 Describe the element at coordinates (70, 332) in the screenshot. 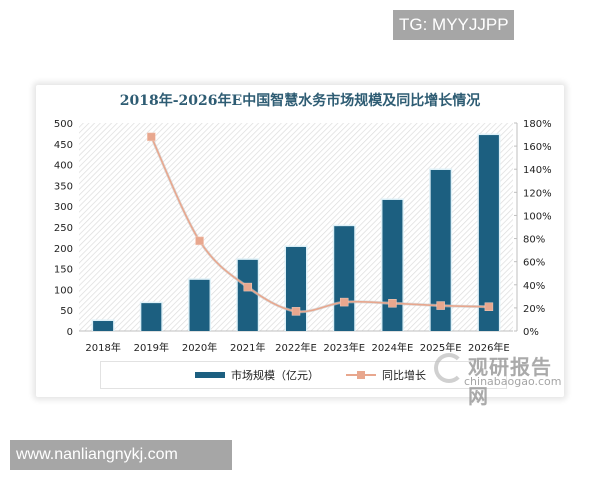

I see `y-axis-tick-label: 0` at that location.